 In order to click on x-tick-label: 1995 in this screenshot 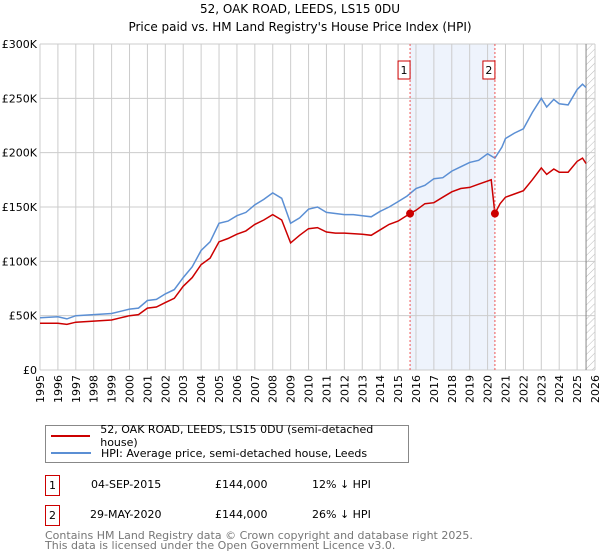, I will do `click(40, 389)`.